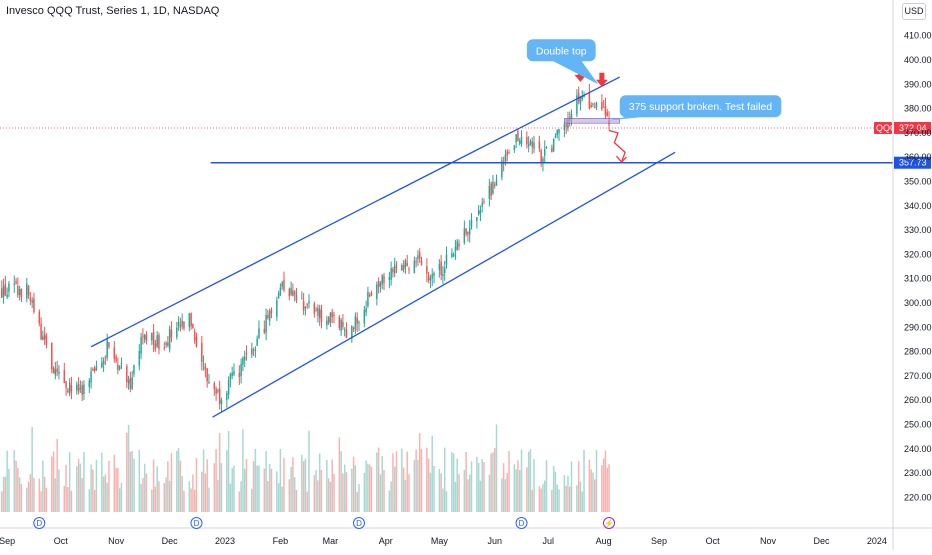 The width and height of the screenshot is (932, 555). Describe the element at coordinates (918, 206) in the screenshot. I see `y-tick-label: 340.00` at that location.